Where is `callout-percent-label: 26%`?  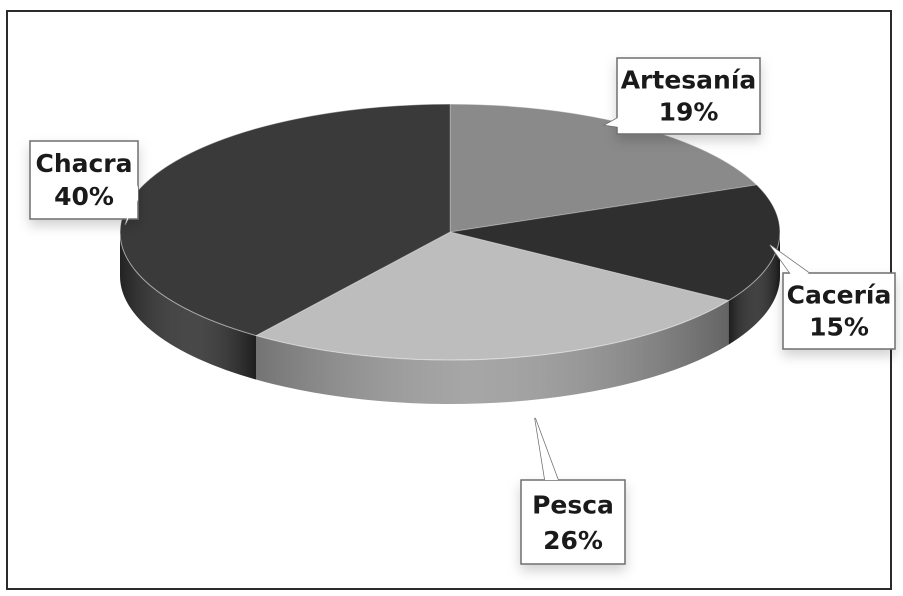
callout-percent-label: 26% is located at coordinates (573, 540).